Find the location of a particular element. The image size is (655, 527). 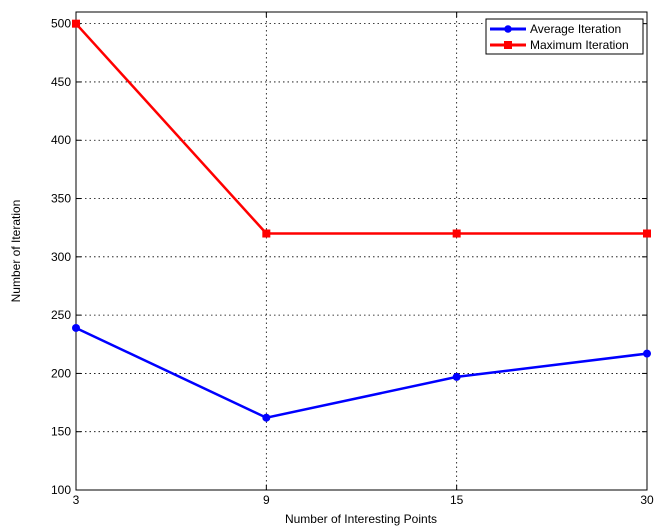

x-axis-label: Number of Interesting Points is located at coordinates (361, 519).